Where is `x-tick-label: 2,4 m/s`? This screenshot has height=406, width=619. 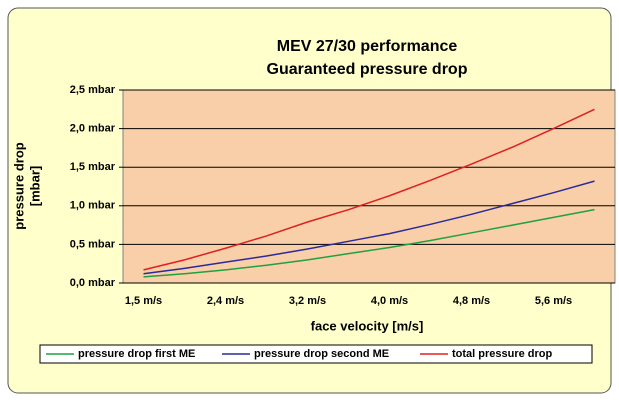
x-tick-label: 2,4 m/s is located at coordinates (225, 301).